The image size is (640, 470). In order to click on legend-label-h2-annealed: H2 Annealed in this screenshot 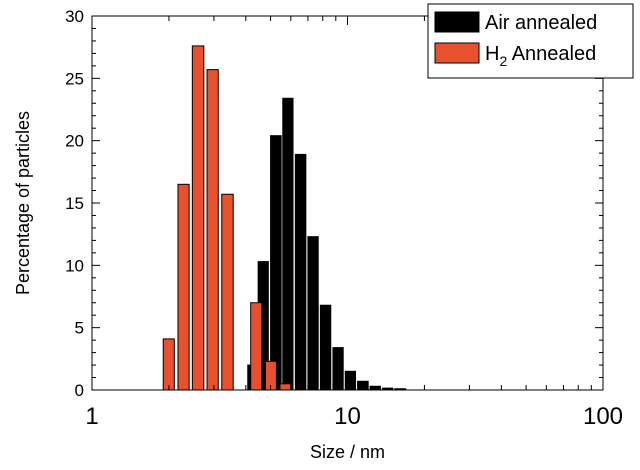, I will do `click(540, 56)`.